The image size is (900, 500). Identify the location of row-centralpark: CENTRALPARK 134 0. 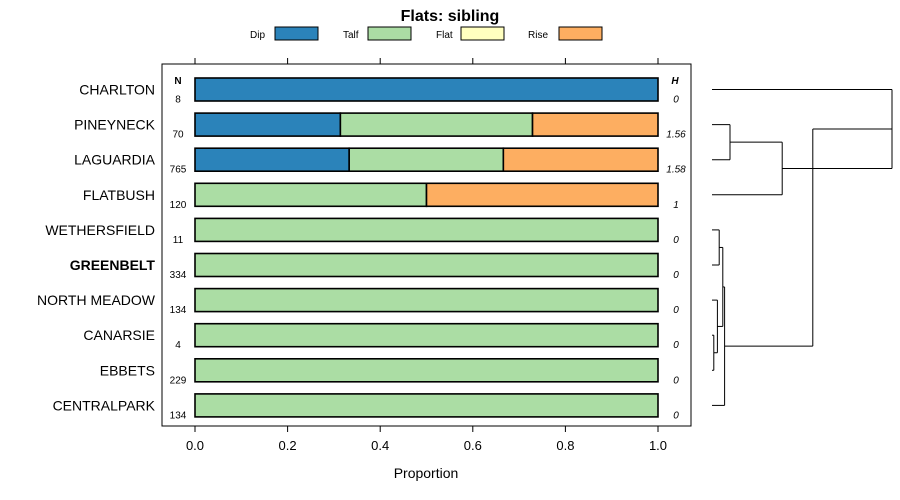
(366, 407).